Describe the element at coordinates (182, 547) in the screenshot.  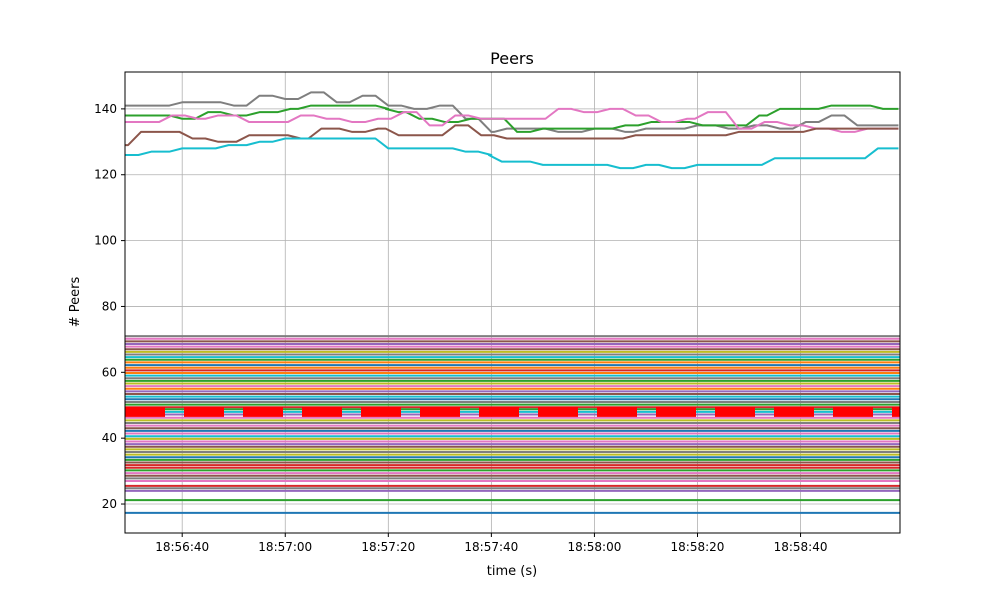
I see `x-tick-label: 18:56:40` at that location.